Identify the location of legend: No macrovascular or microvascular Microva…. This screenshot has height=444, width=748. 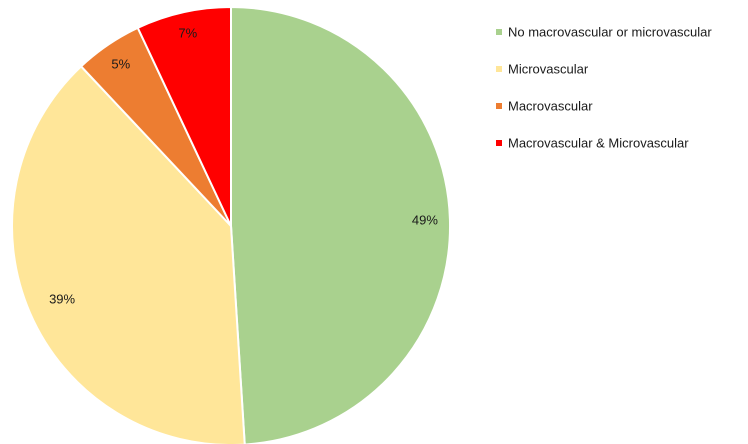
(604, 88).